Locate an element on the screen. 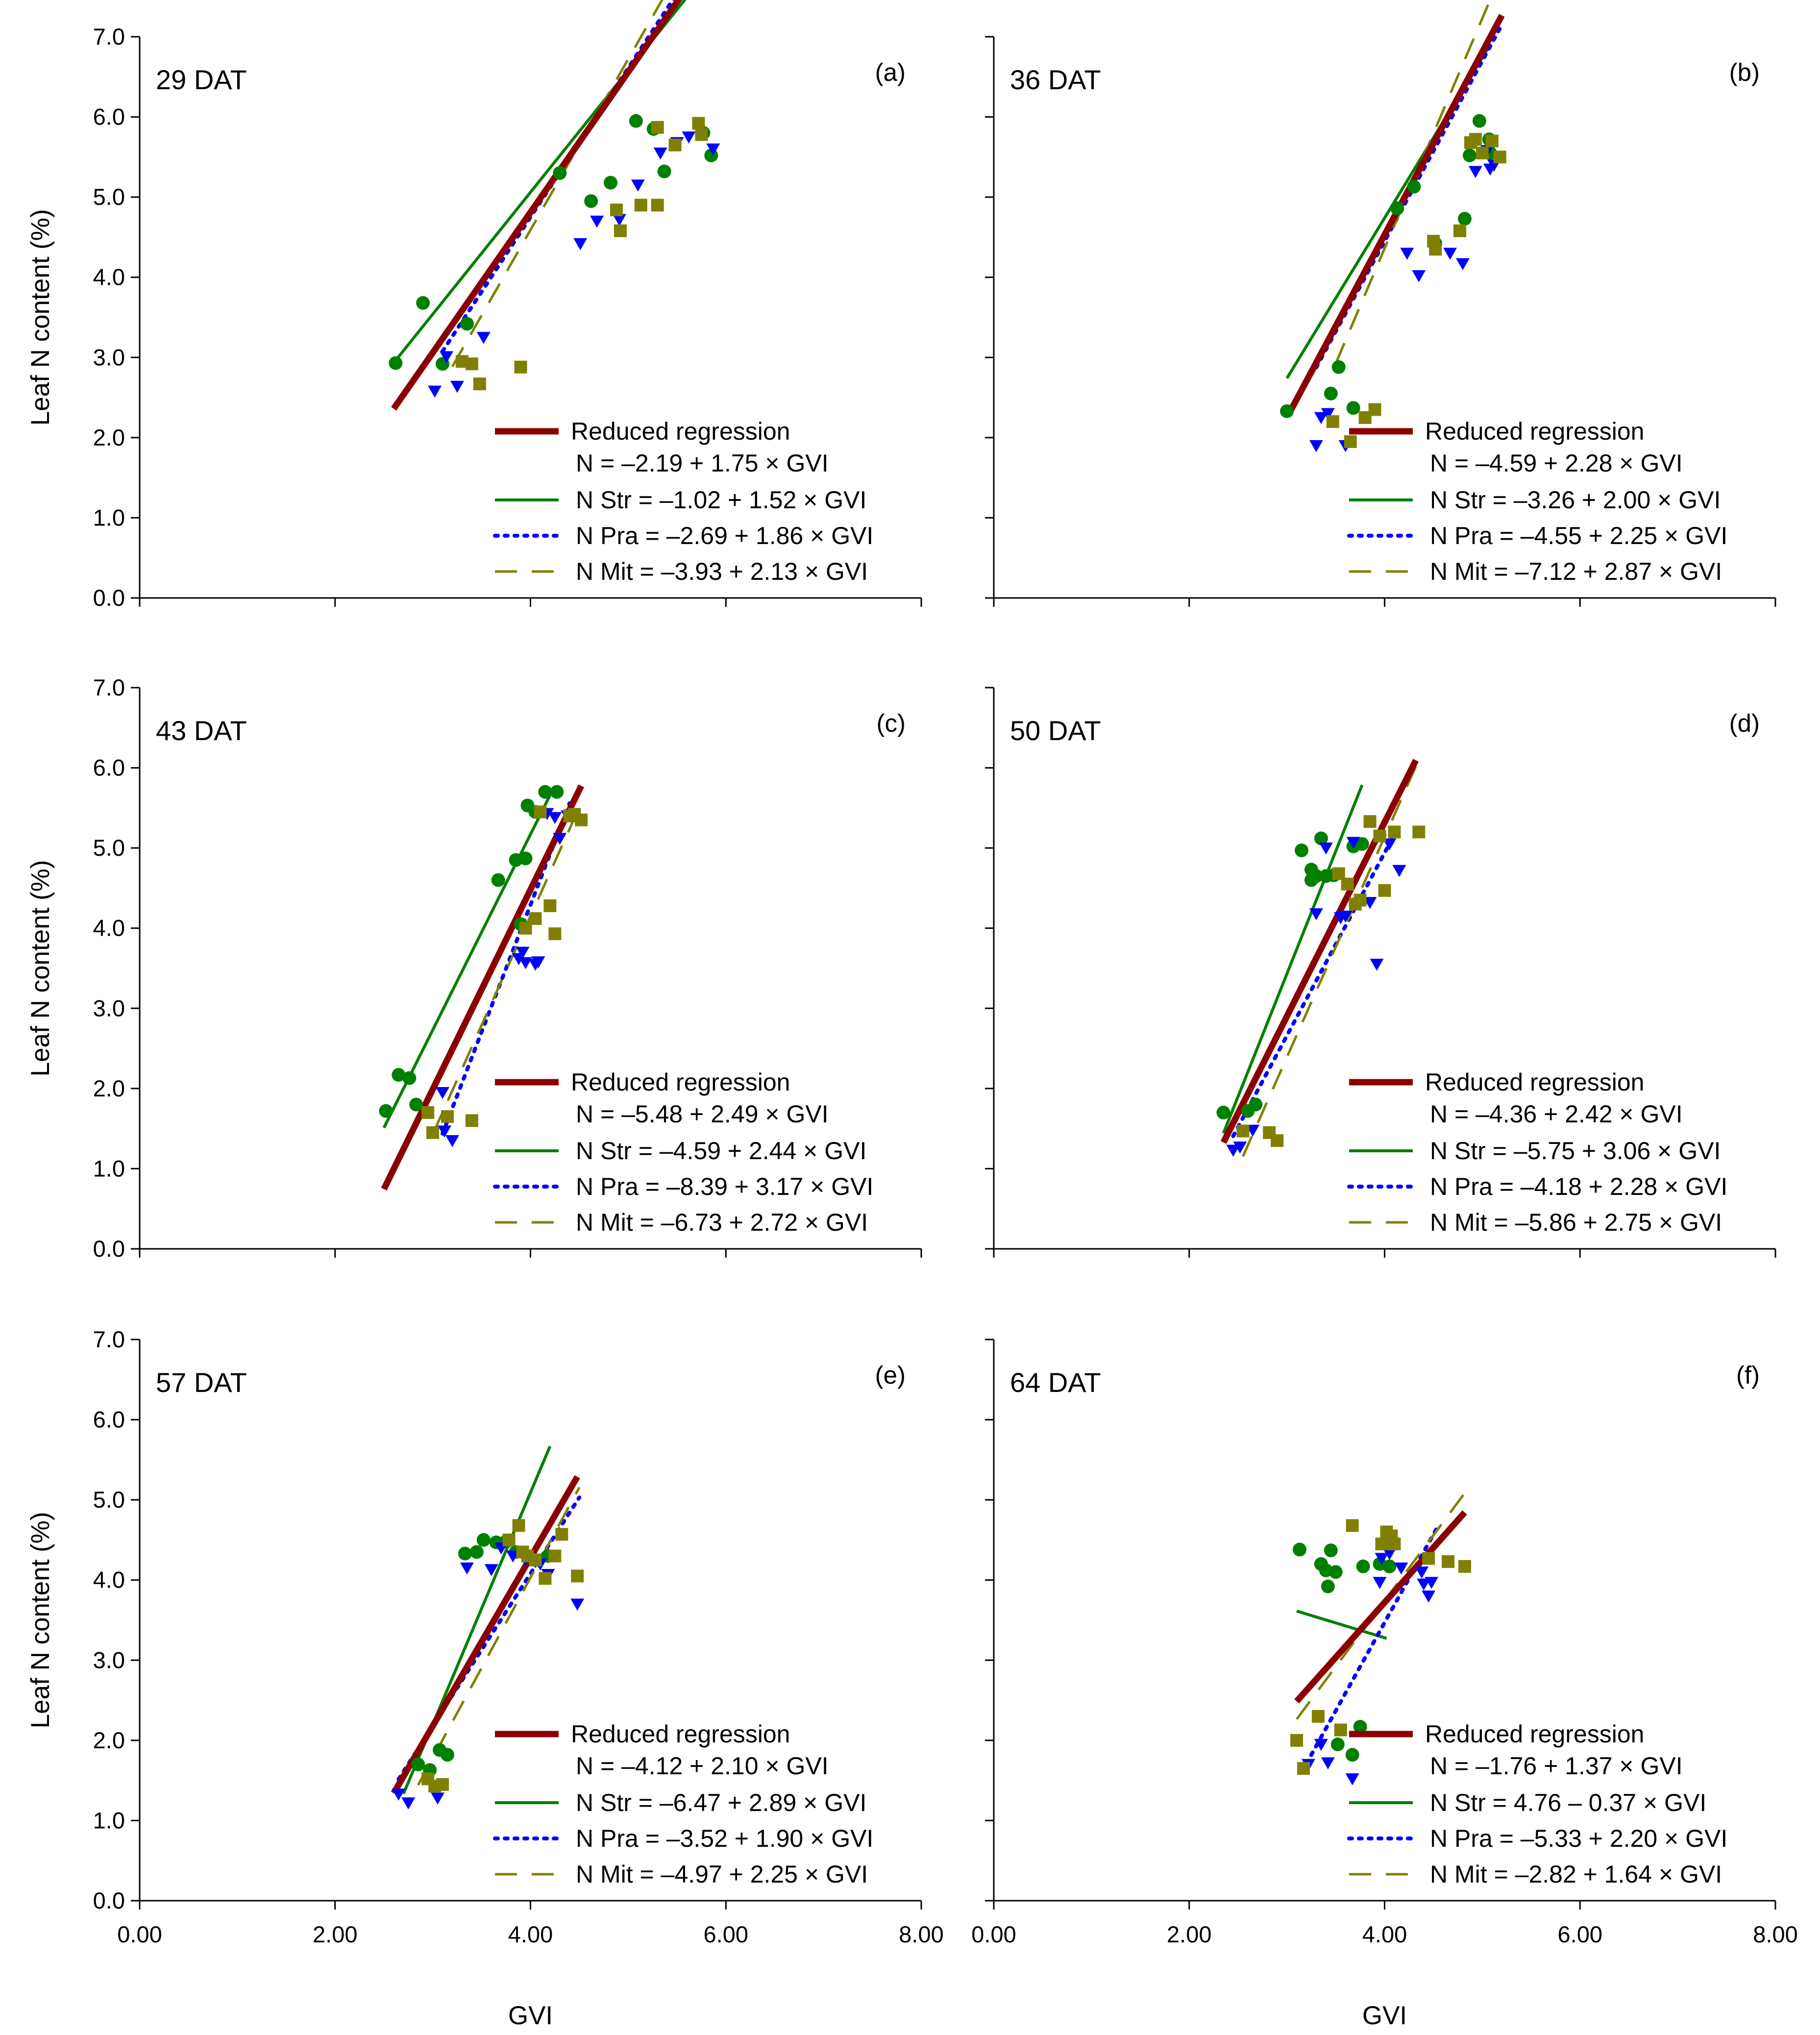 The width and height of the screenshot is (1820, 2035). x-tick-label: 6.00 is located at coordinates (1580, 1934).